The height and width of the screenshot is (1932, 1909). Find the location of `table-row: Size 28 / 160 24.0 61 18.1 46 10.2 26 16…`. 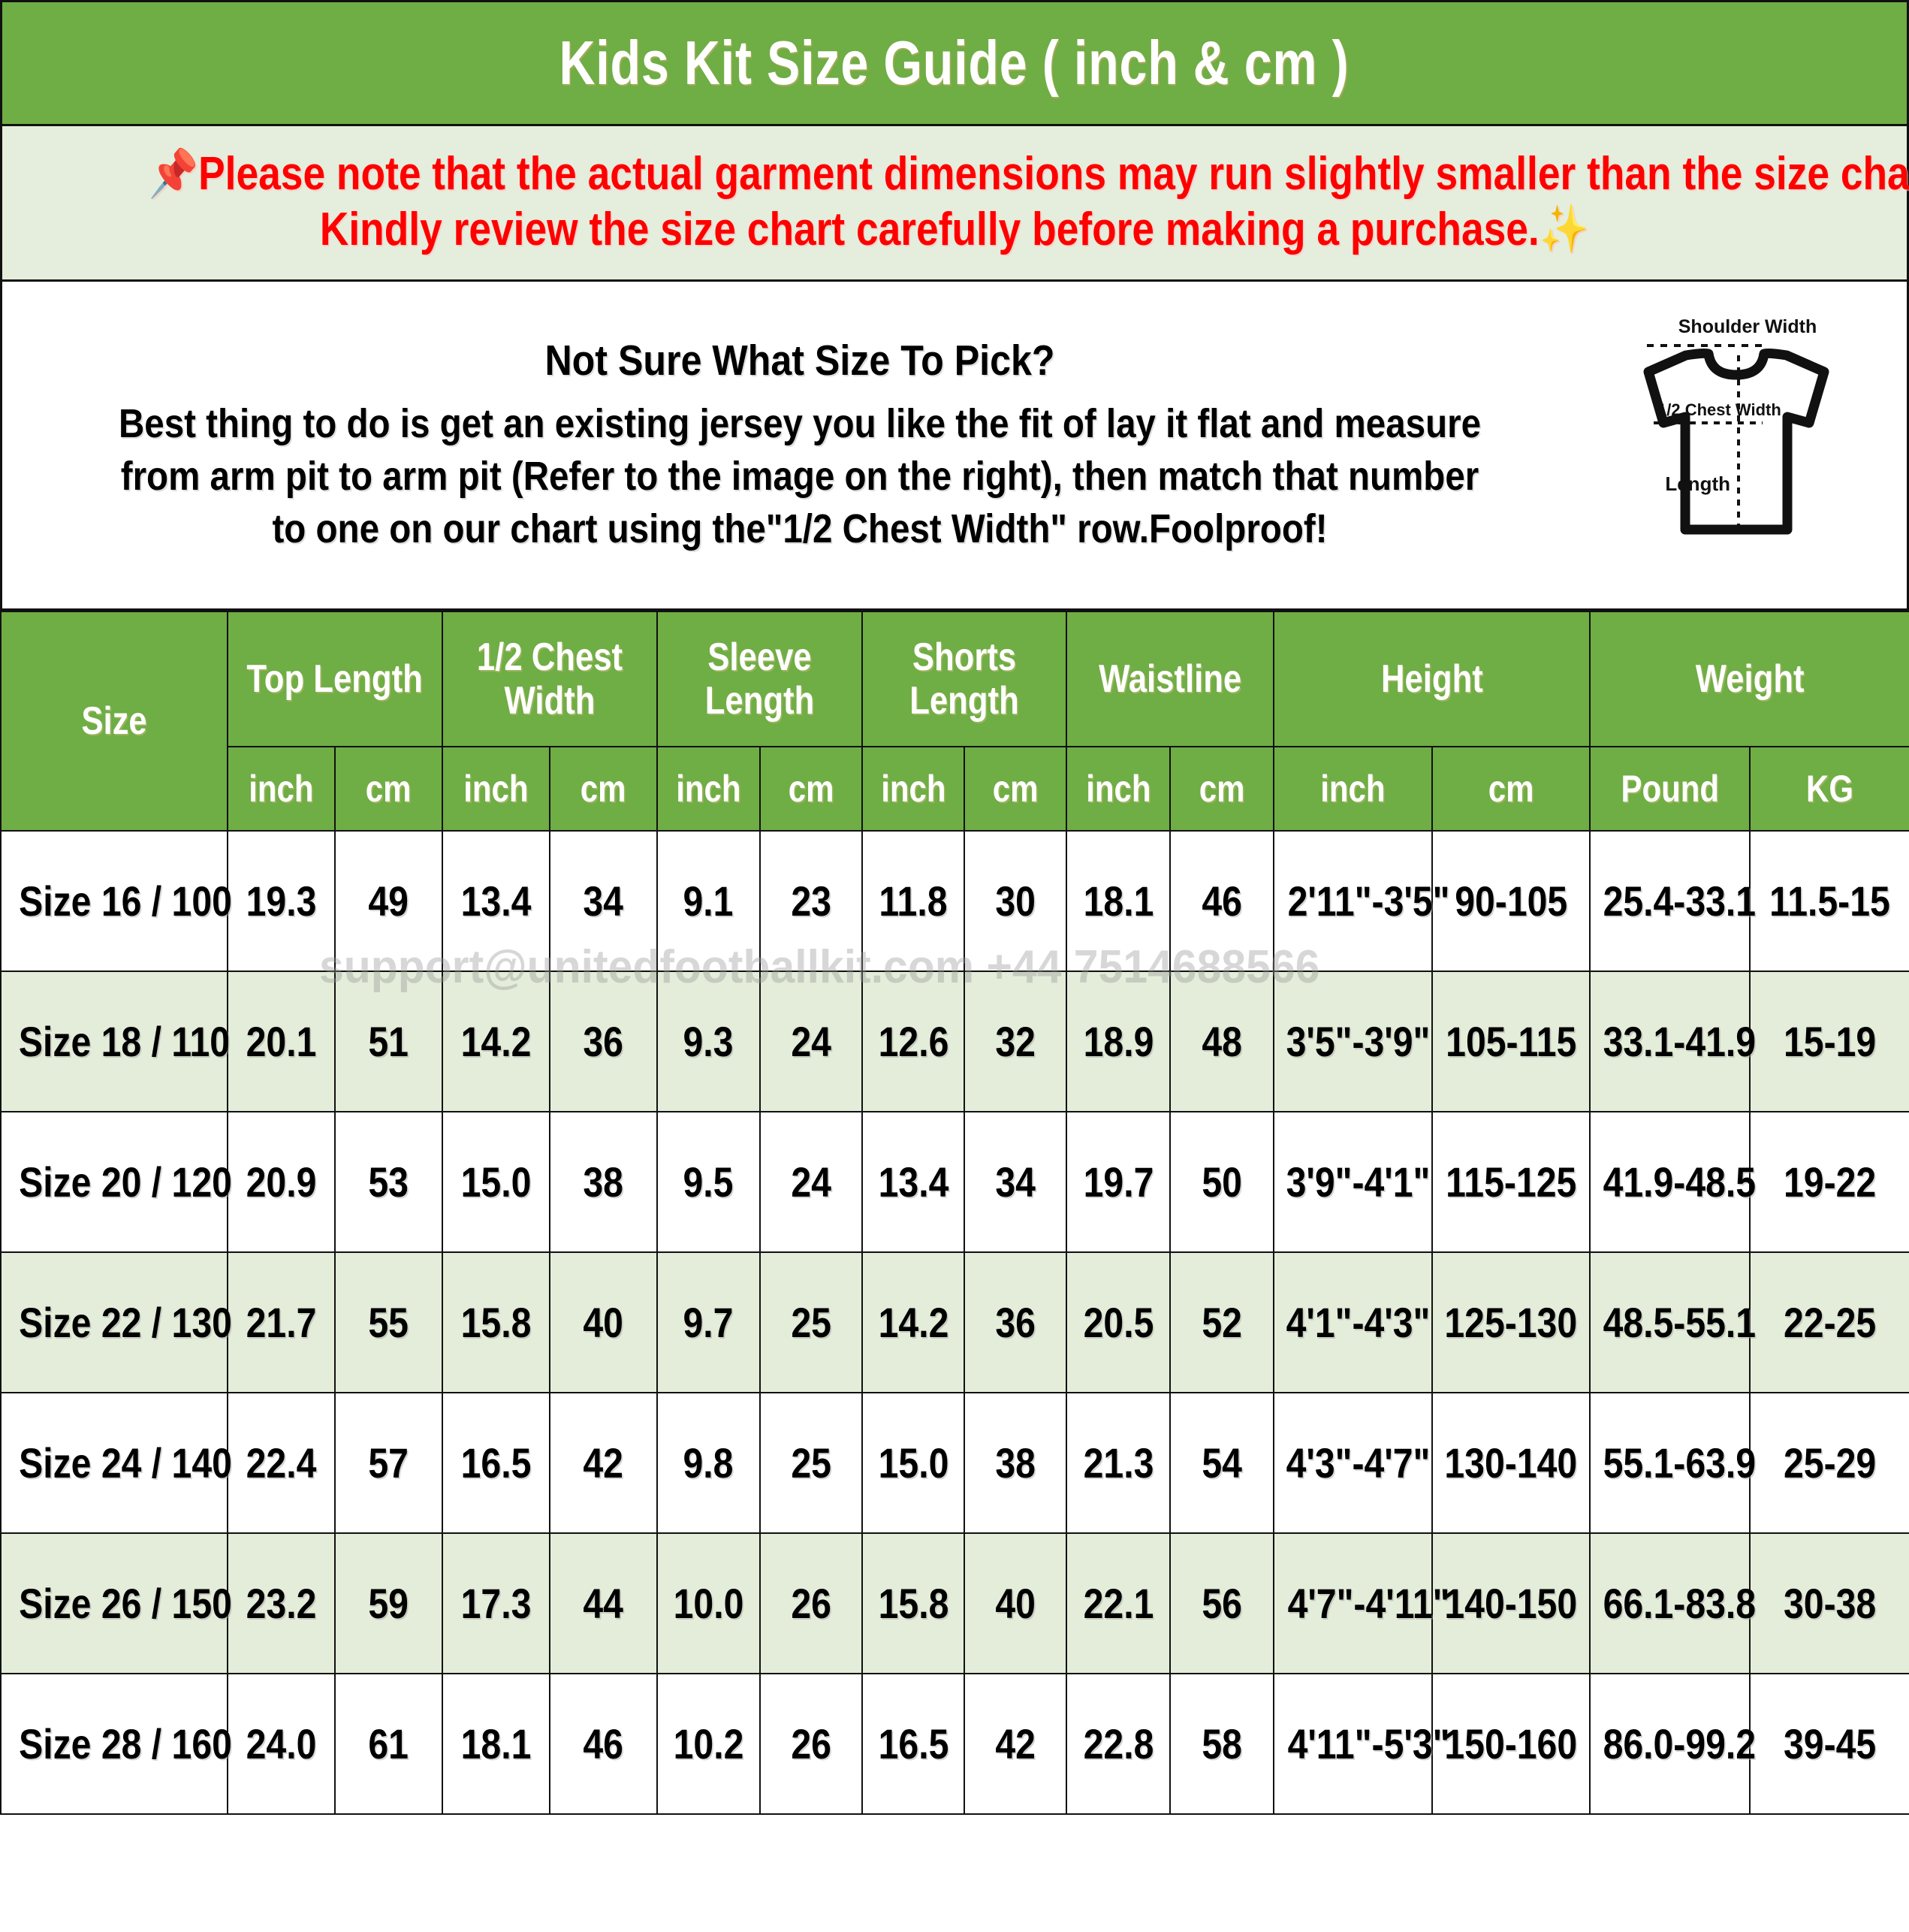

table-row: Size 28 / 160 24.0 61 18.1 46 10.2 26 16… is located at coordinates (954, 1745).